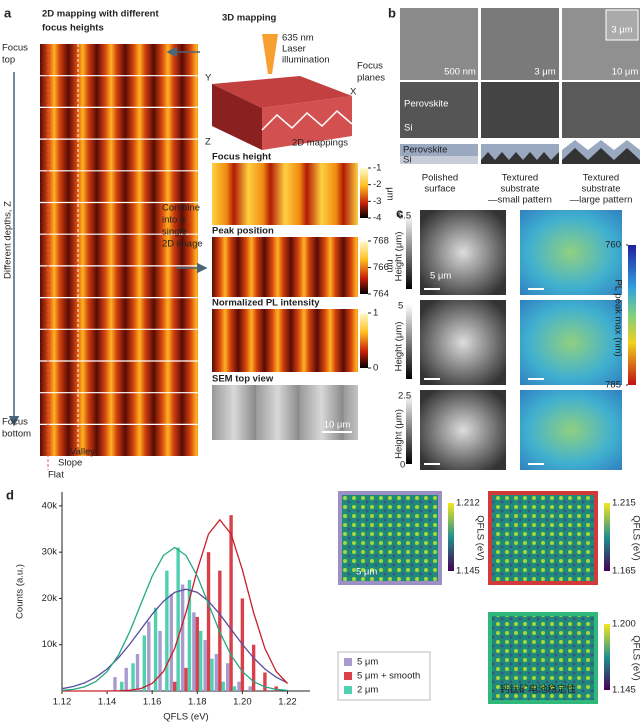  What do you see at coordinates (16, 434) in the screenshot?
I see `label: bottom` at bounding box center [16, 434].